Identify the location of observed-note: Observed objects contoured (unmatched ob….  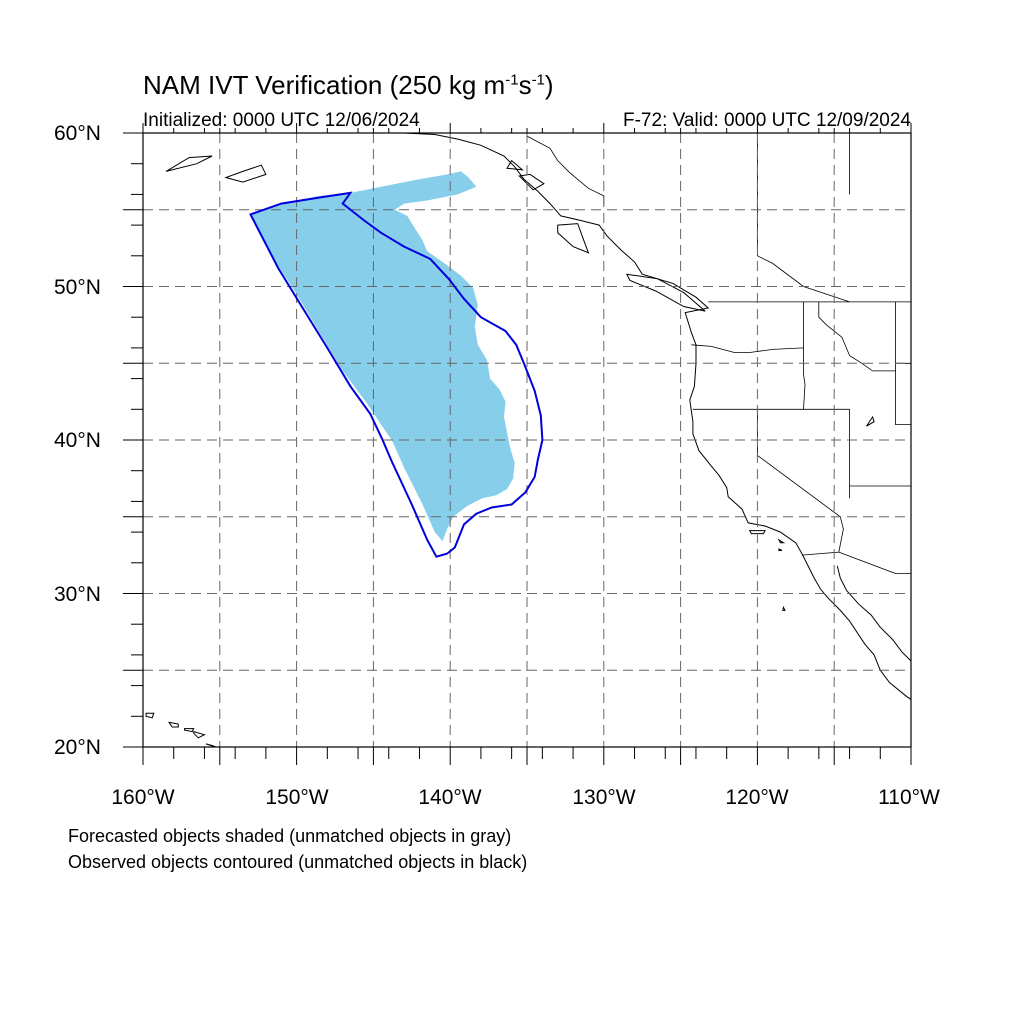
(298, 862).